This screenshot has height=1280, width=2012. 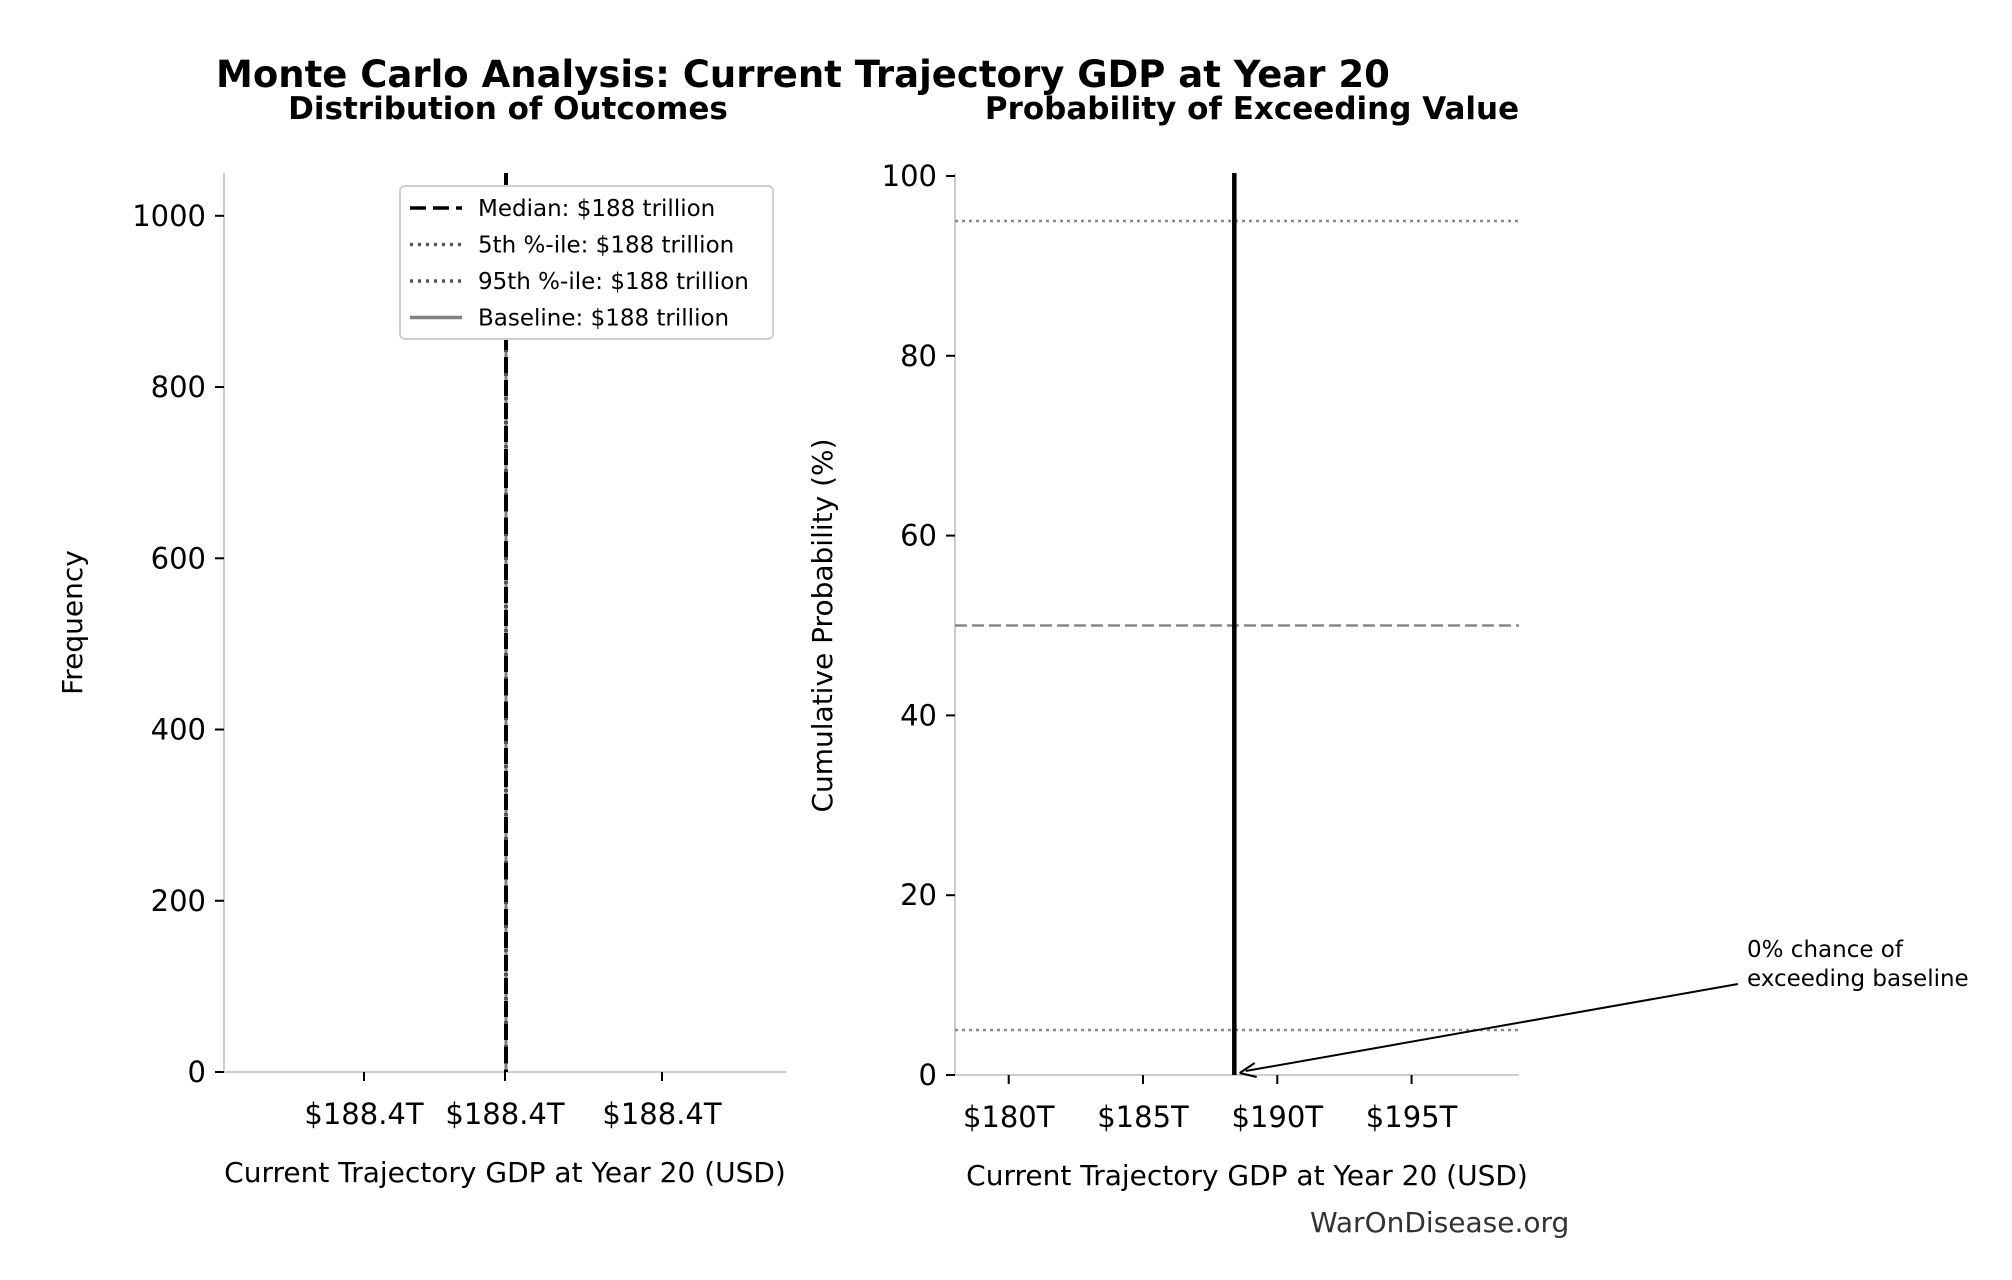 I want to click on y-tick-label: 1000, so click(x=169, y=216).